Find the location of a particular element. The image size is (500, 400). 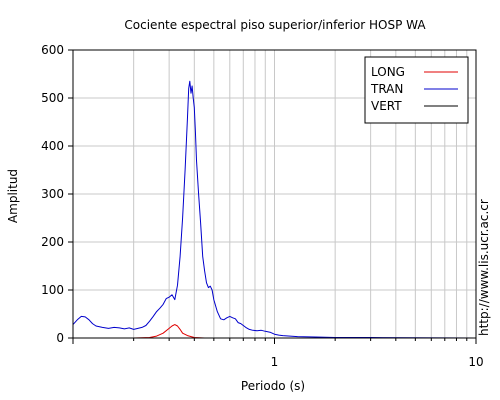

legend-label-tran: TRAN is located at coordinates (386, 89).